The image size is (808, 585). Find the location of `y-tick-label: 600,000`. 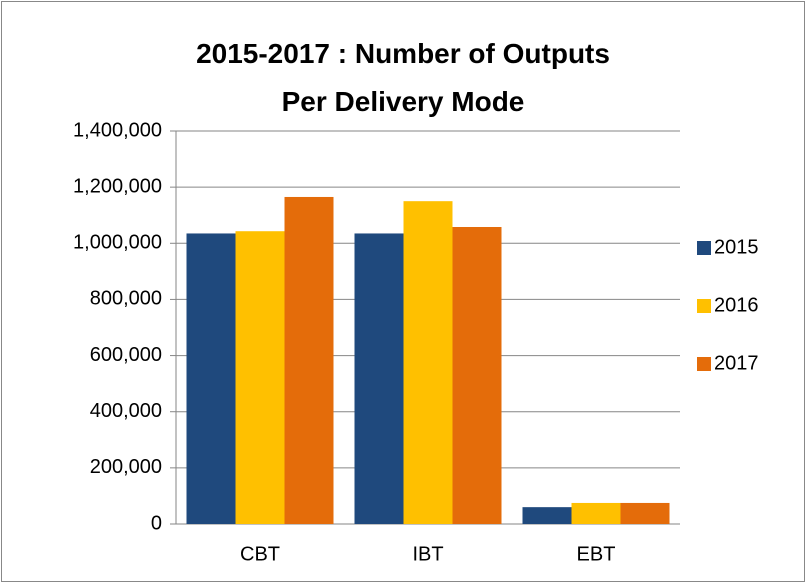

y-tick-label: 600,000 is located at coordinates (126, 355).